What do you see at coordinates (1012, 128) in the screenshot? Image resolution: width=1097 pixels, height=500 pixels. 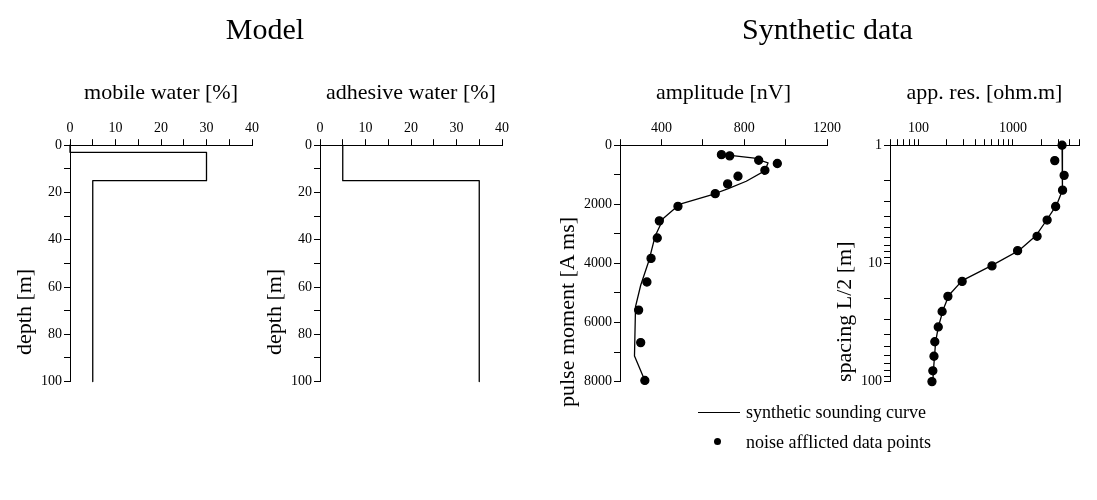 I see `x-tick-label: 1000` at bounding box center [1012, 128].